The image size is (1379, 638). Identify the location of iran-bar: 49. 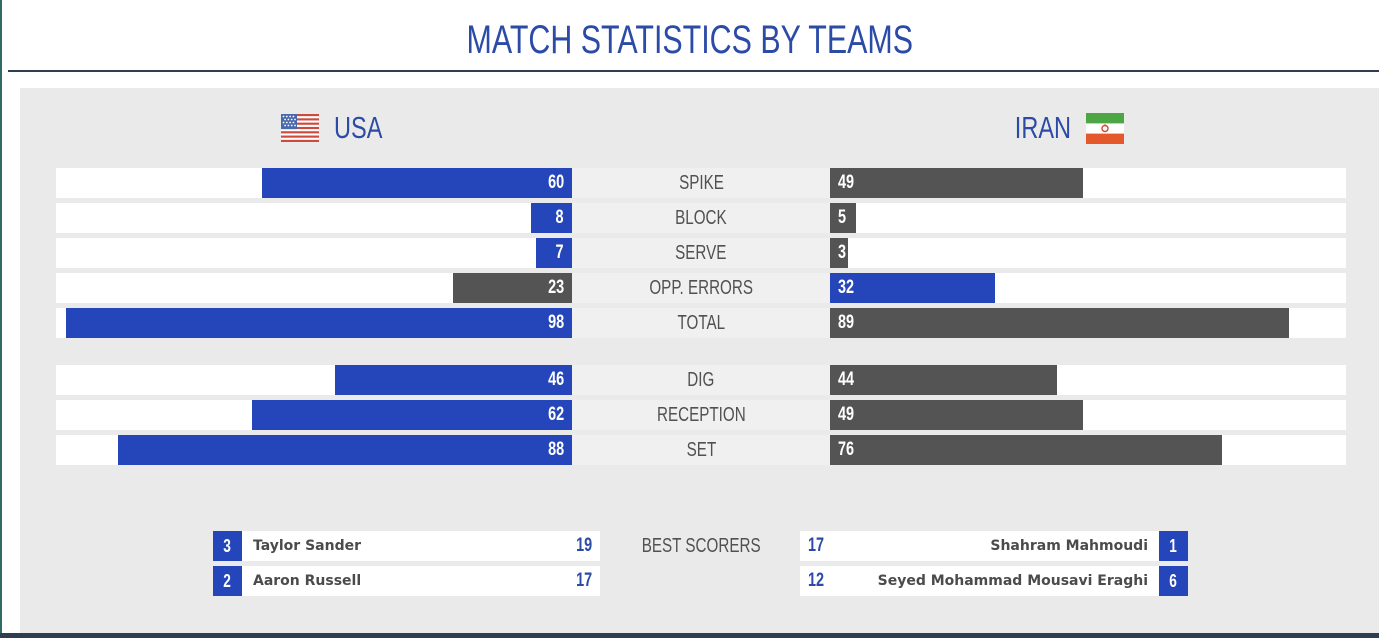
(956, 415).